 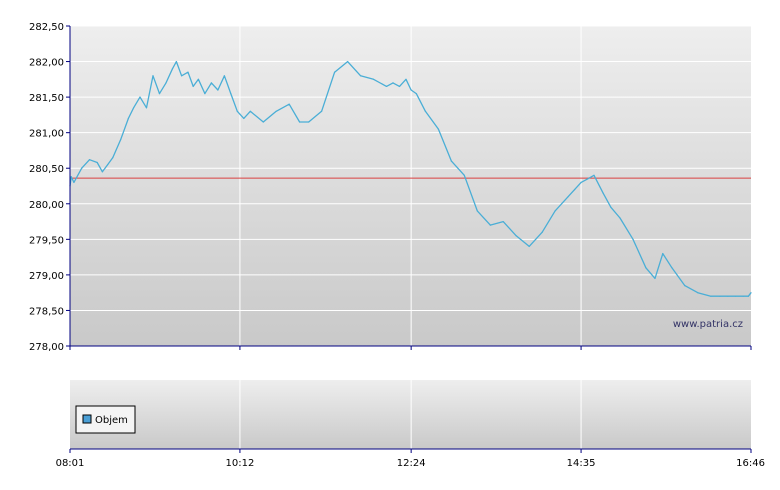 I want to click on x-axis-ticks: 08:01 10:12 12:24 14:35 16:46, so click(x=410, y=459).